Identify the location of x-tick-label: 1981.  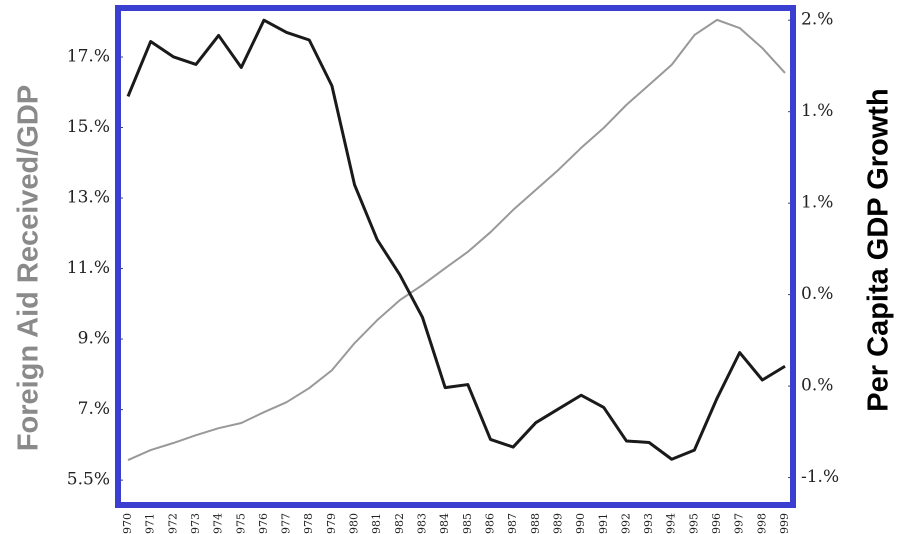
(376, 523).